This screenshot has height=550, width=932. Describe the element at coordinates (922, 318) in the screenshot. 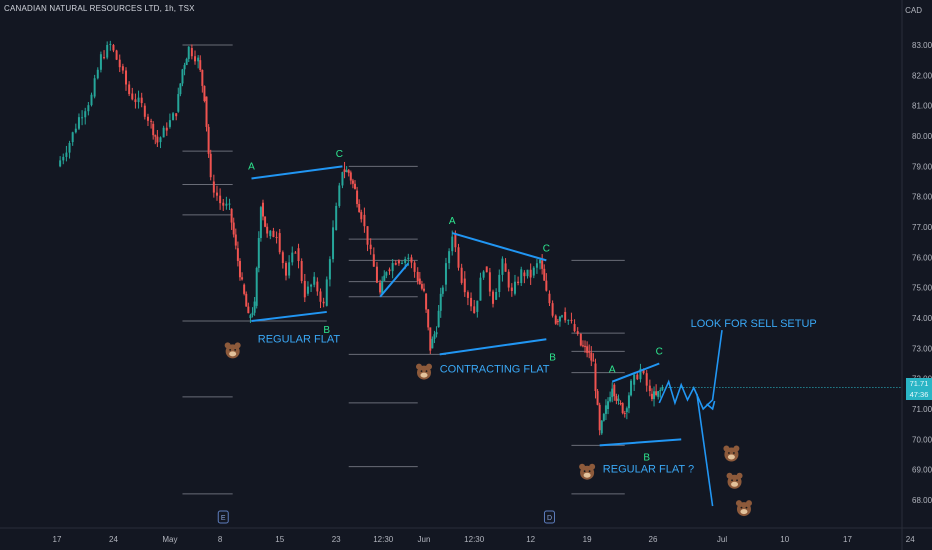

I see `y-tick-label: 74.00` at that location.